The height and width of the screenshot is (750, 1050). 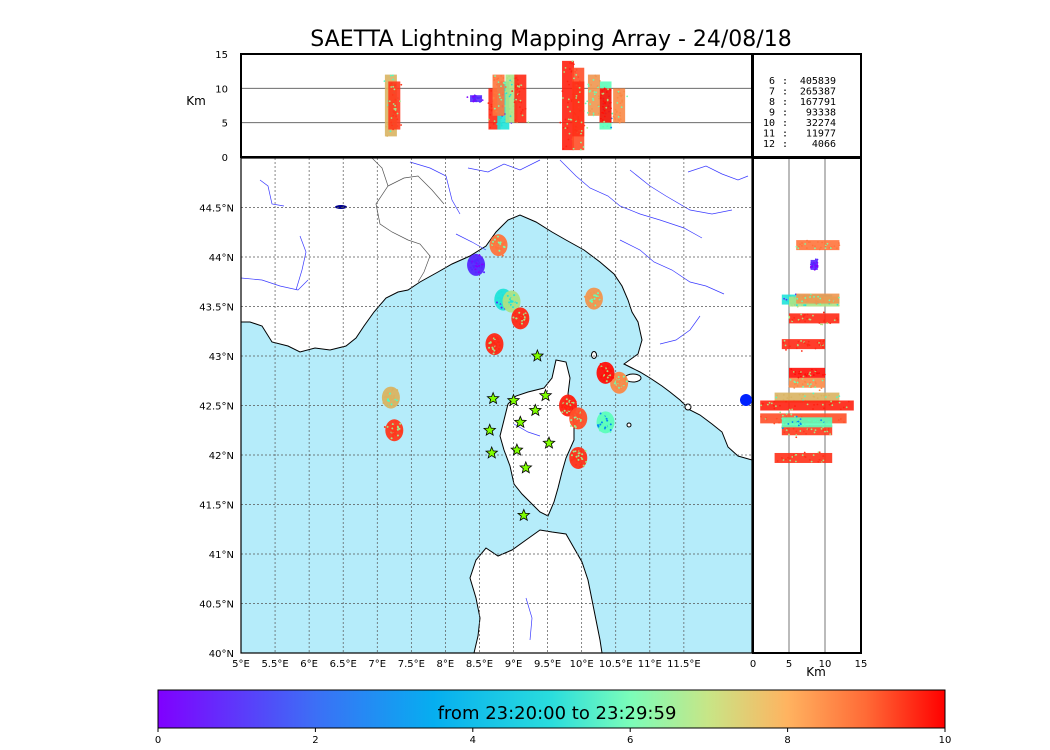 What do you see at coordinates (807, 351) in the screenshot?
I see `side-clusters` at bounding box center [807, 351].